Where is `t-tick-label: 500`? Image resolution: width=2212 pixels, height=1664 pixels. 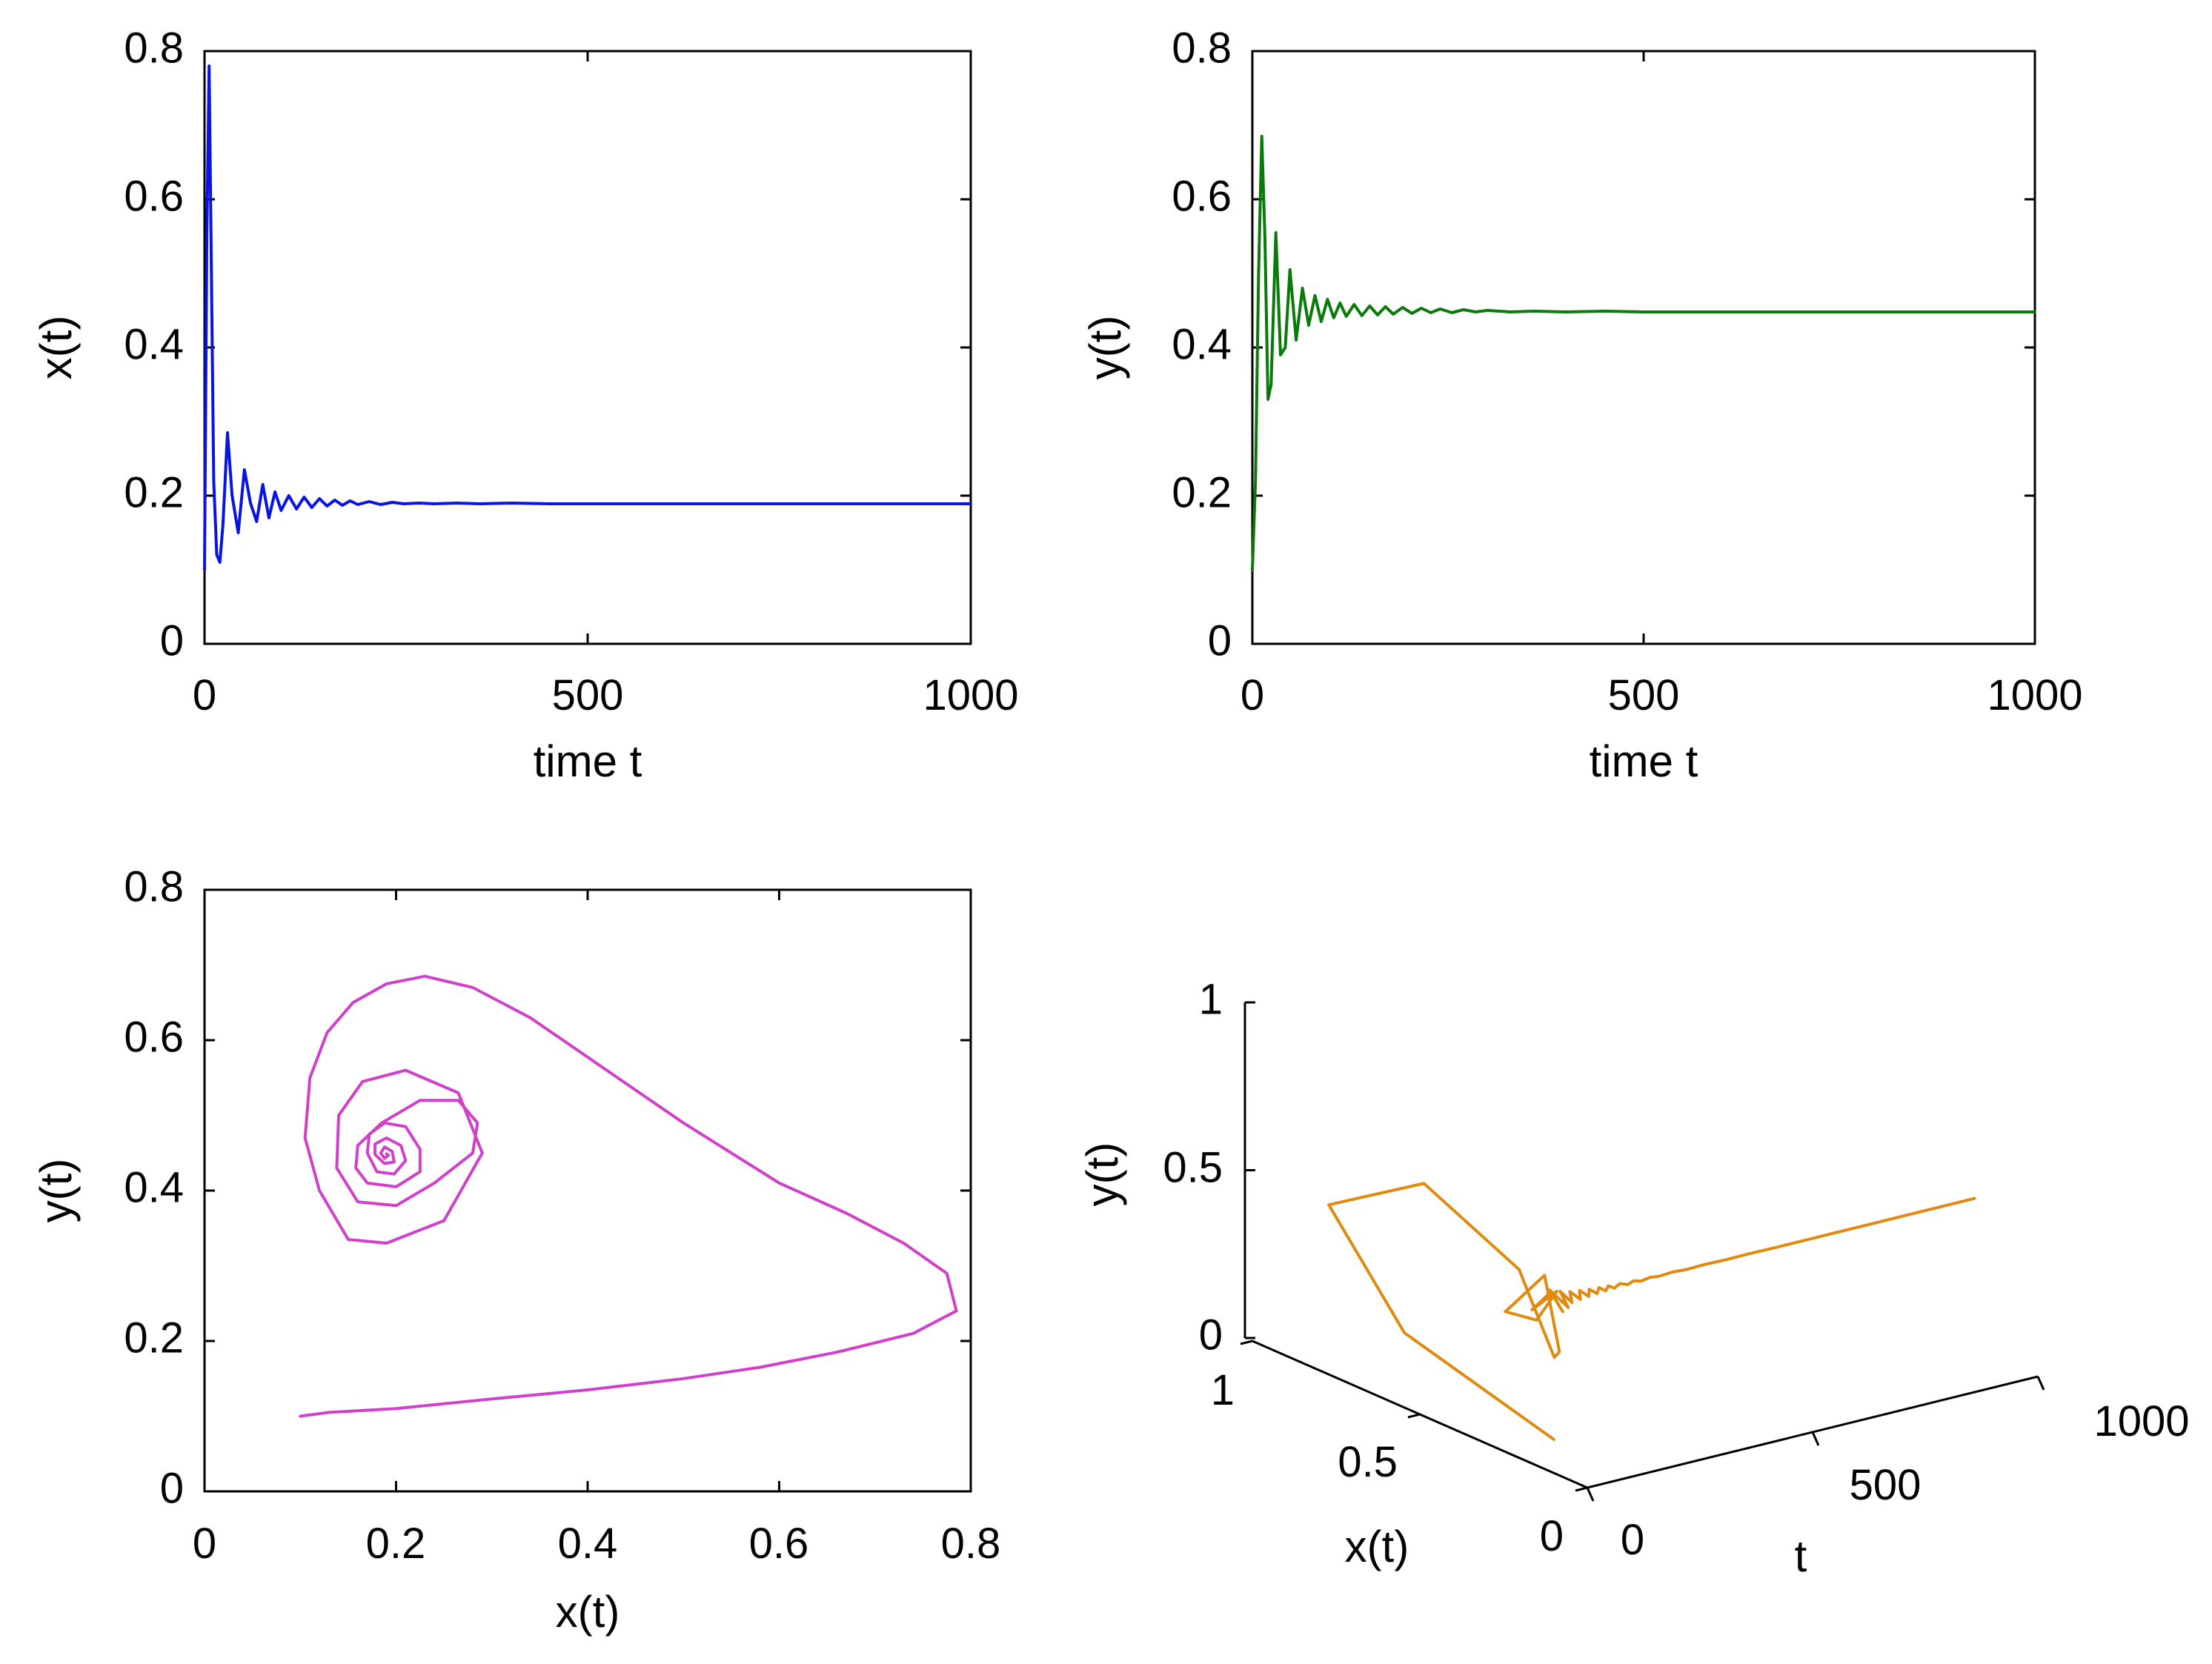
t-tick-label: 500 is located at coordinates (1886, 1485).